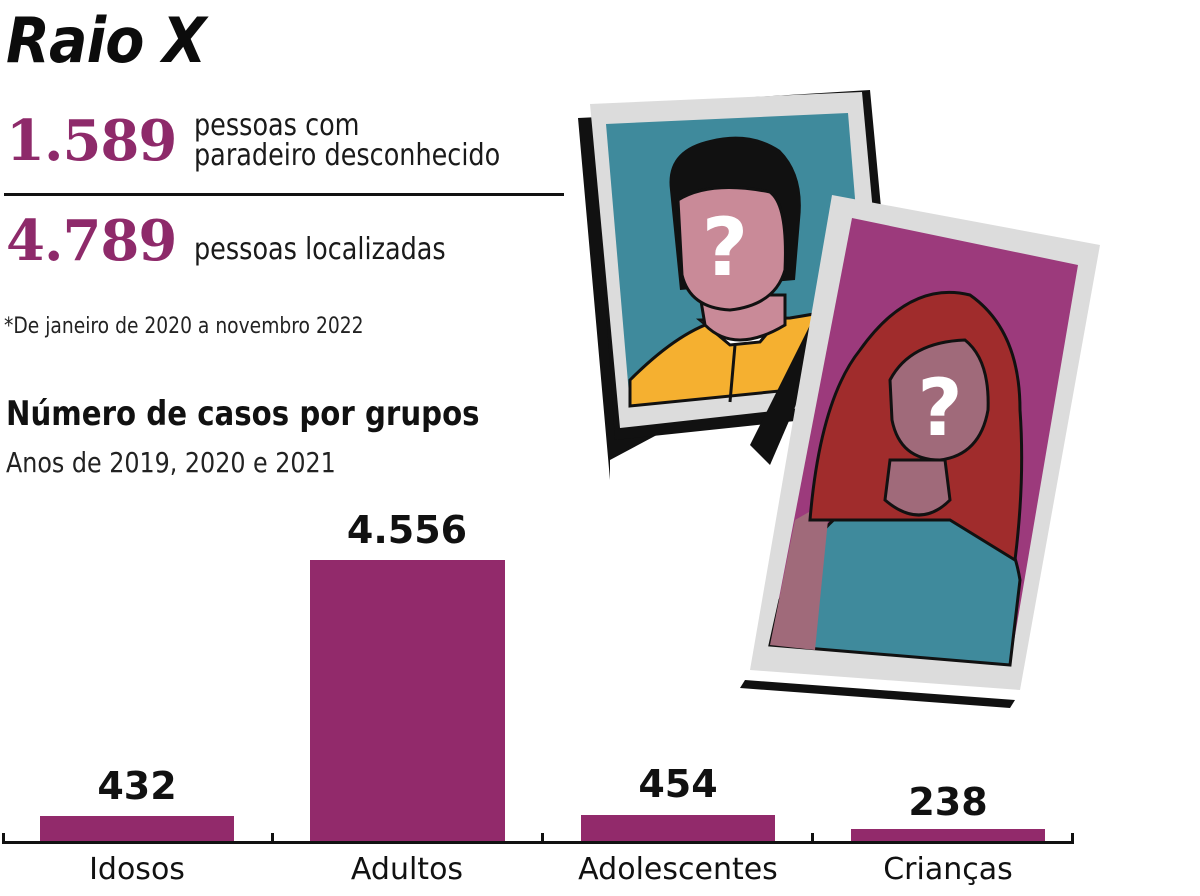 This screenshot has width=1200, height=896. I want to click on stat-missing: 1.589 pessoas com paradeiro desconhecido, so click(280, 141).